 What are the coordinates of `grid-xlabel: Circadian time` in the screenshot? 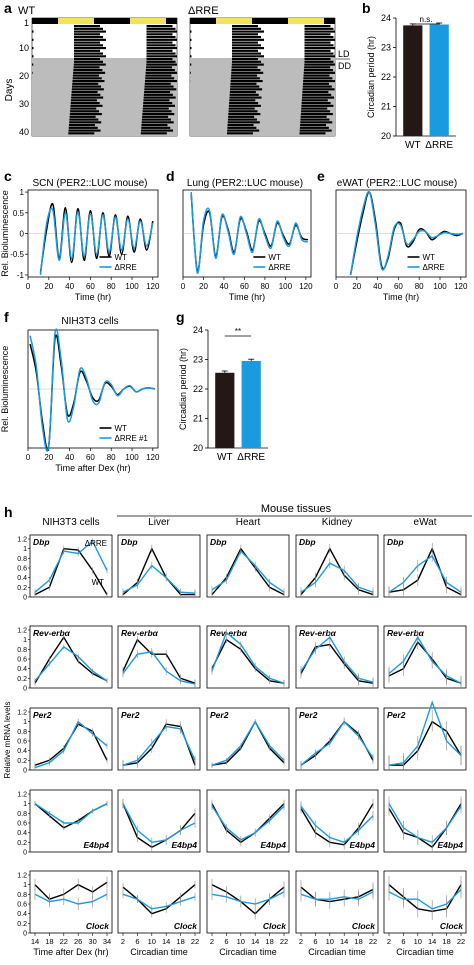 It's located at (159, 952).